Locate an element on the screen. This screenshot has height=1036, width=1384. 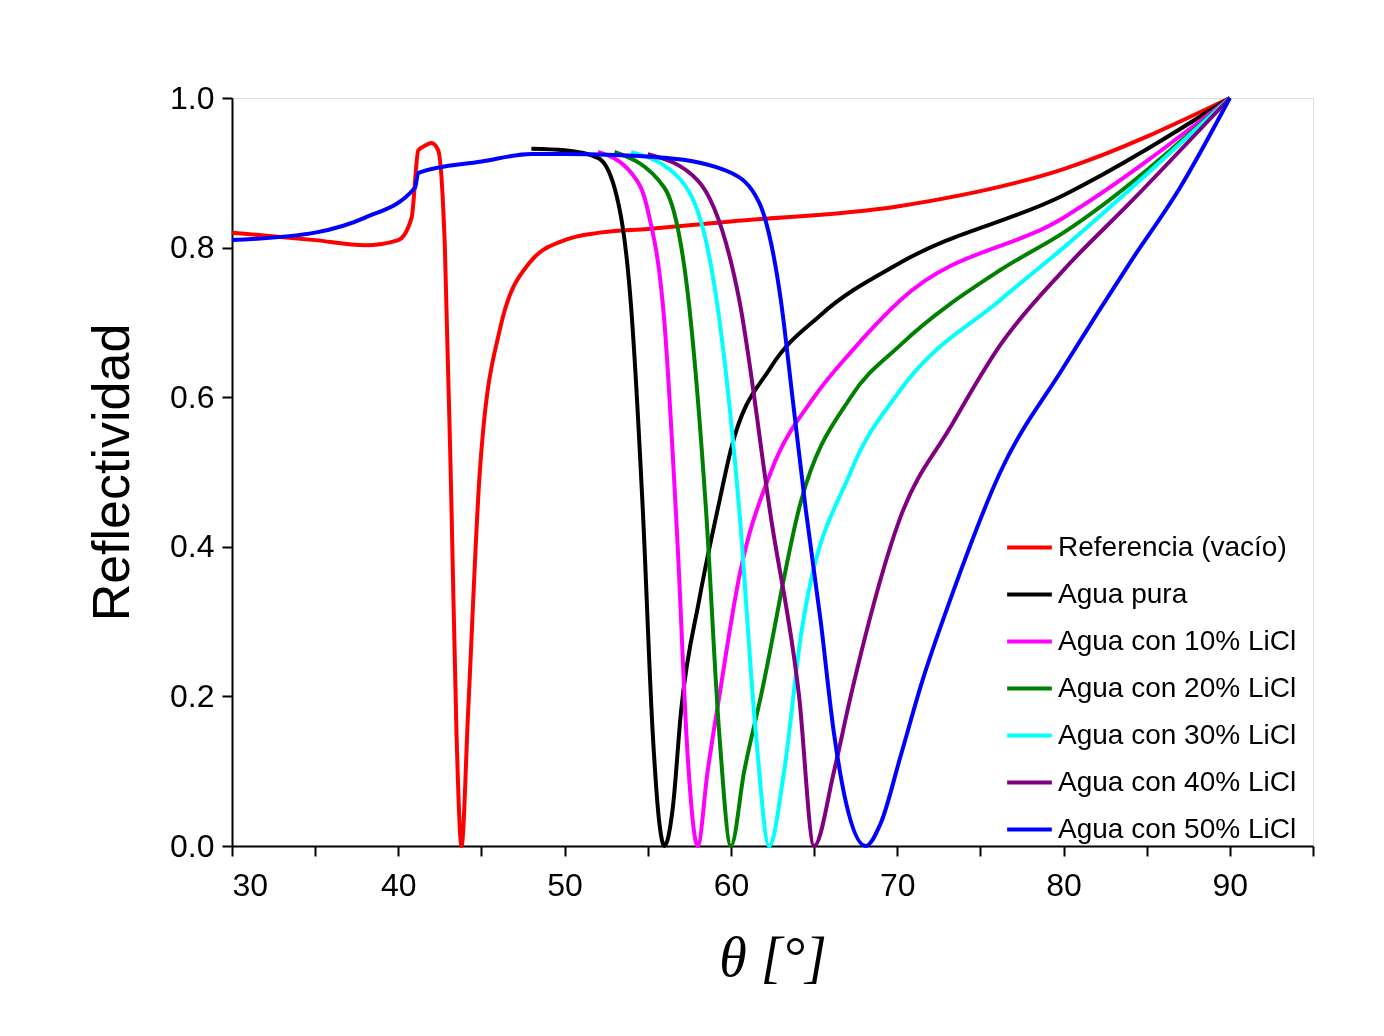
x-tick-label: 40 is located at coordinates (399, 884).